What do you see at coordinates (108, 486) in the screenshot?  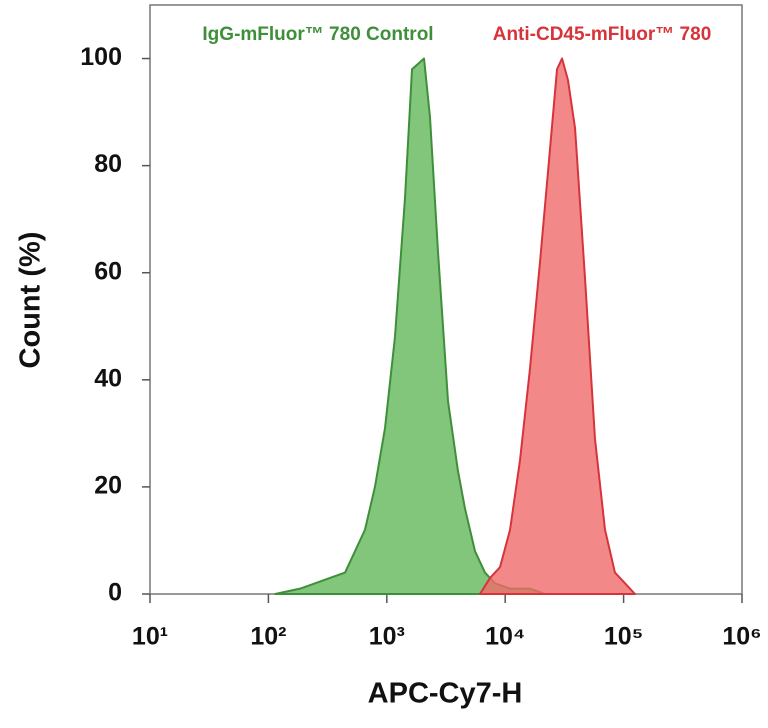 I see `y-tick-label: 20` at bounding box center [108, 486].